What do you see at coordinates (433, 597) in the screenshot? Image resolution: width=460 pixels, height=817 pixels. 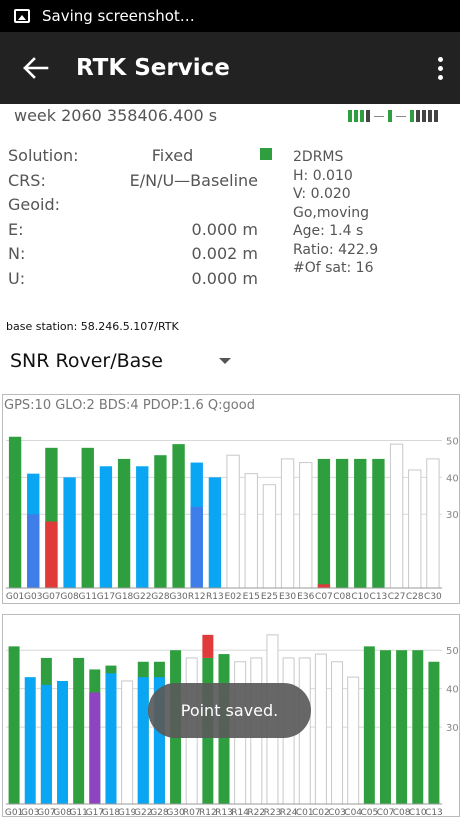 I see `satellite-label: C30` at bounding box center [433, 597].